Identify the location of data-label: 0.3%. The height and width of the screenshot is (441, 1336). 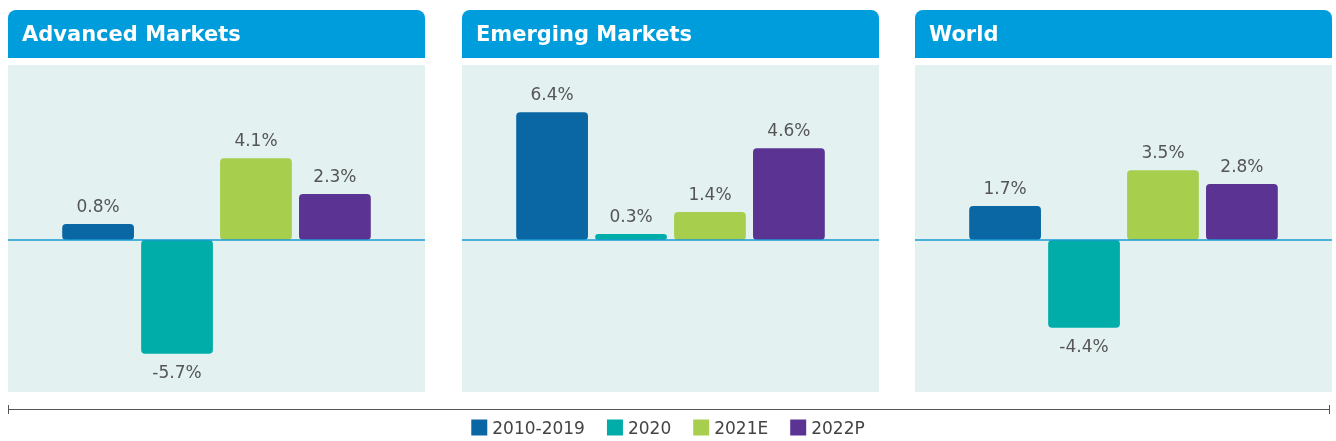
(631, 215).